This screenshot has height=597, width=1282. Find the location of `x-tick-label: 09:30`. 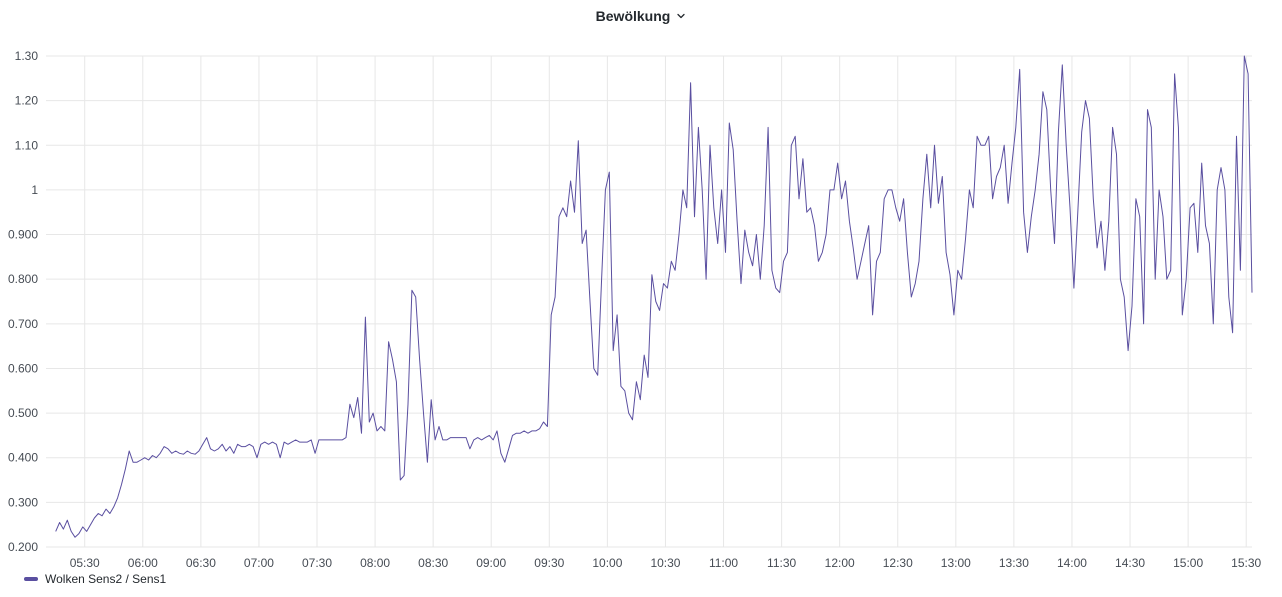

x-tick-label: 09:30 is located at coordinates (549, 563).